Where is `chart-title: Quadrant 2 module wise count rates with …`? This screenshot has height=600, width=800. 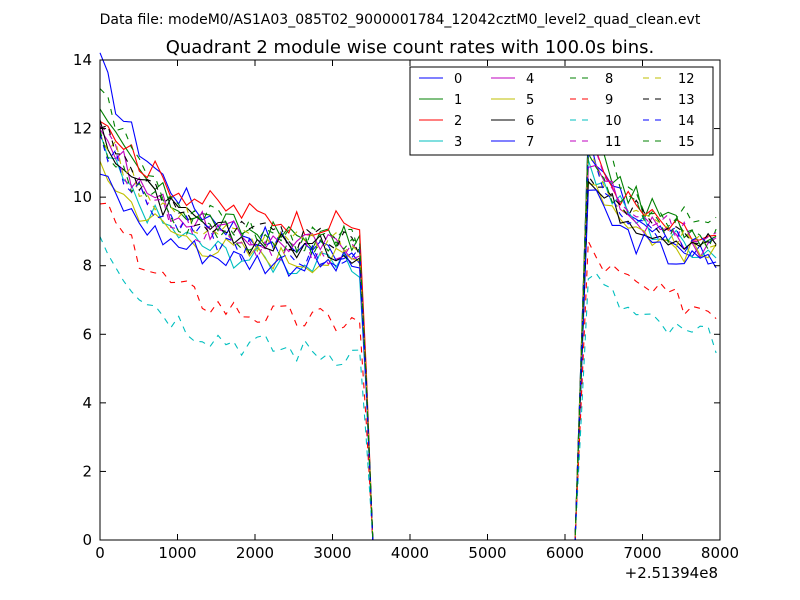
chart-title: Quadrant 2 module wise count rates with … is located at coordinates (410, 47).